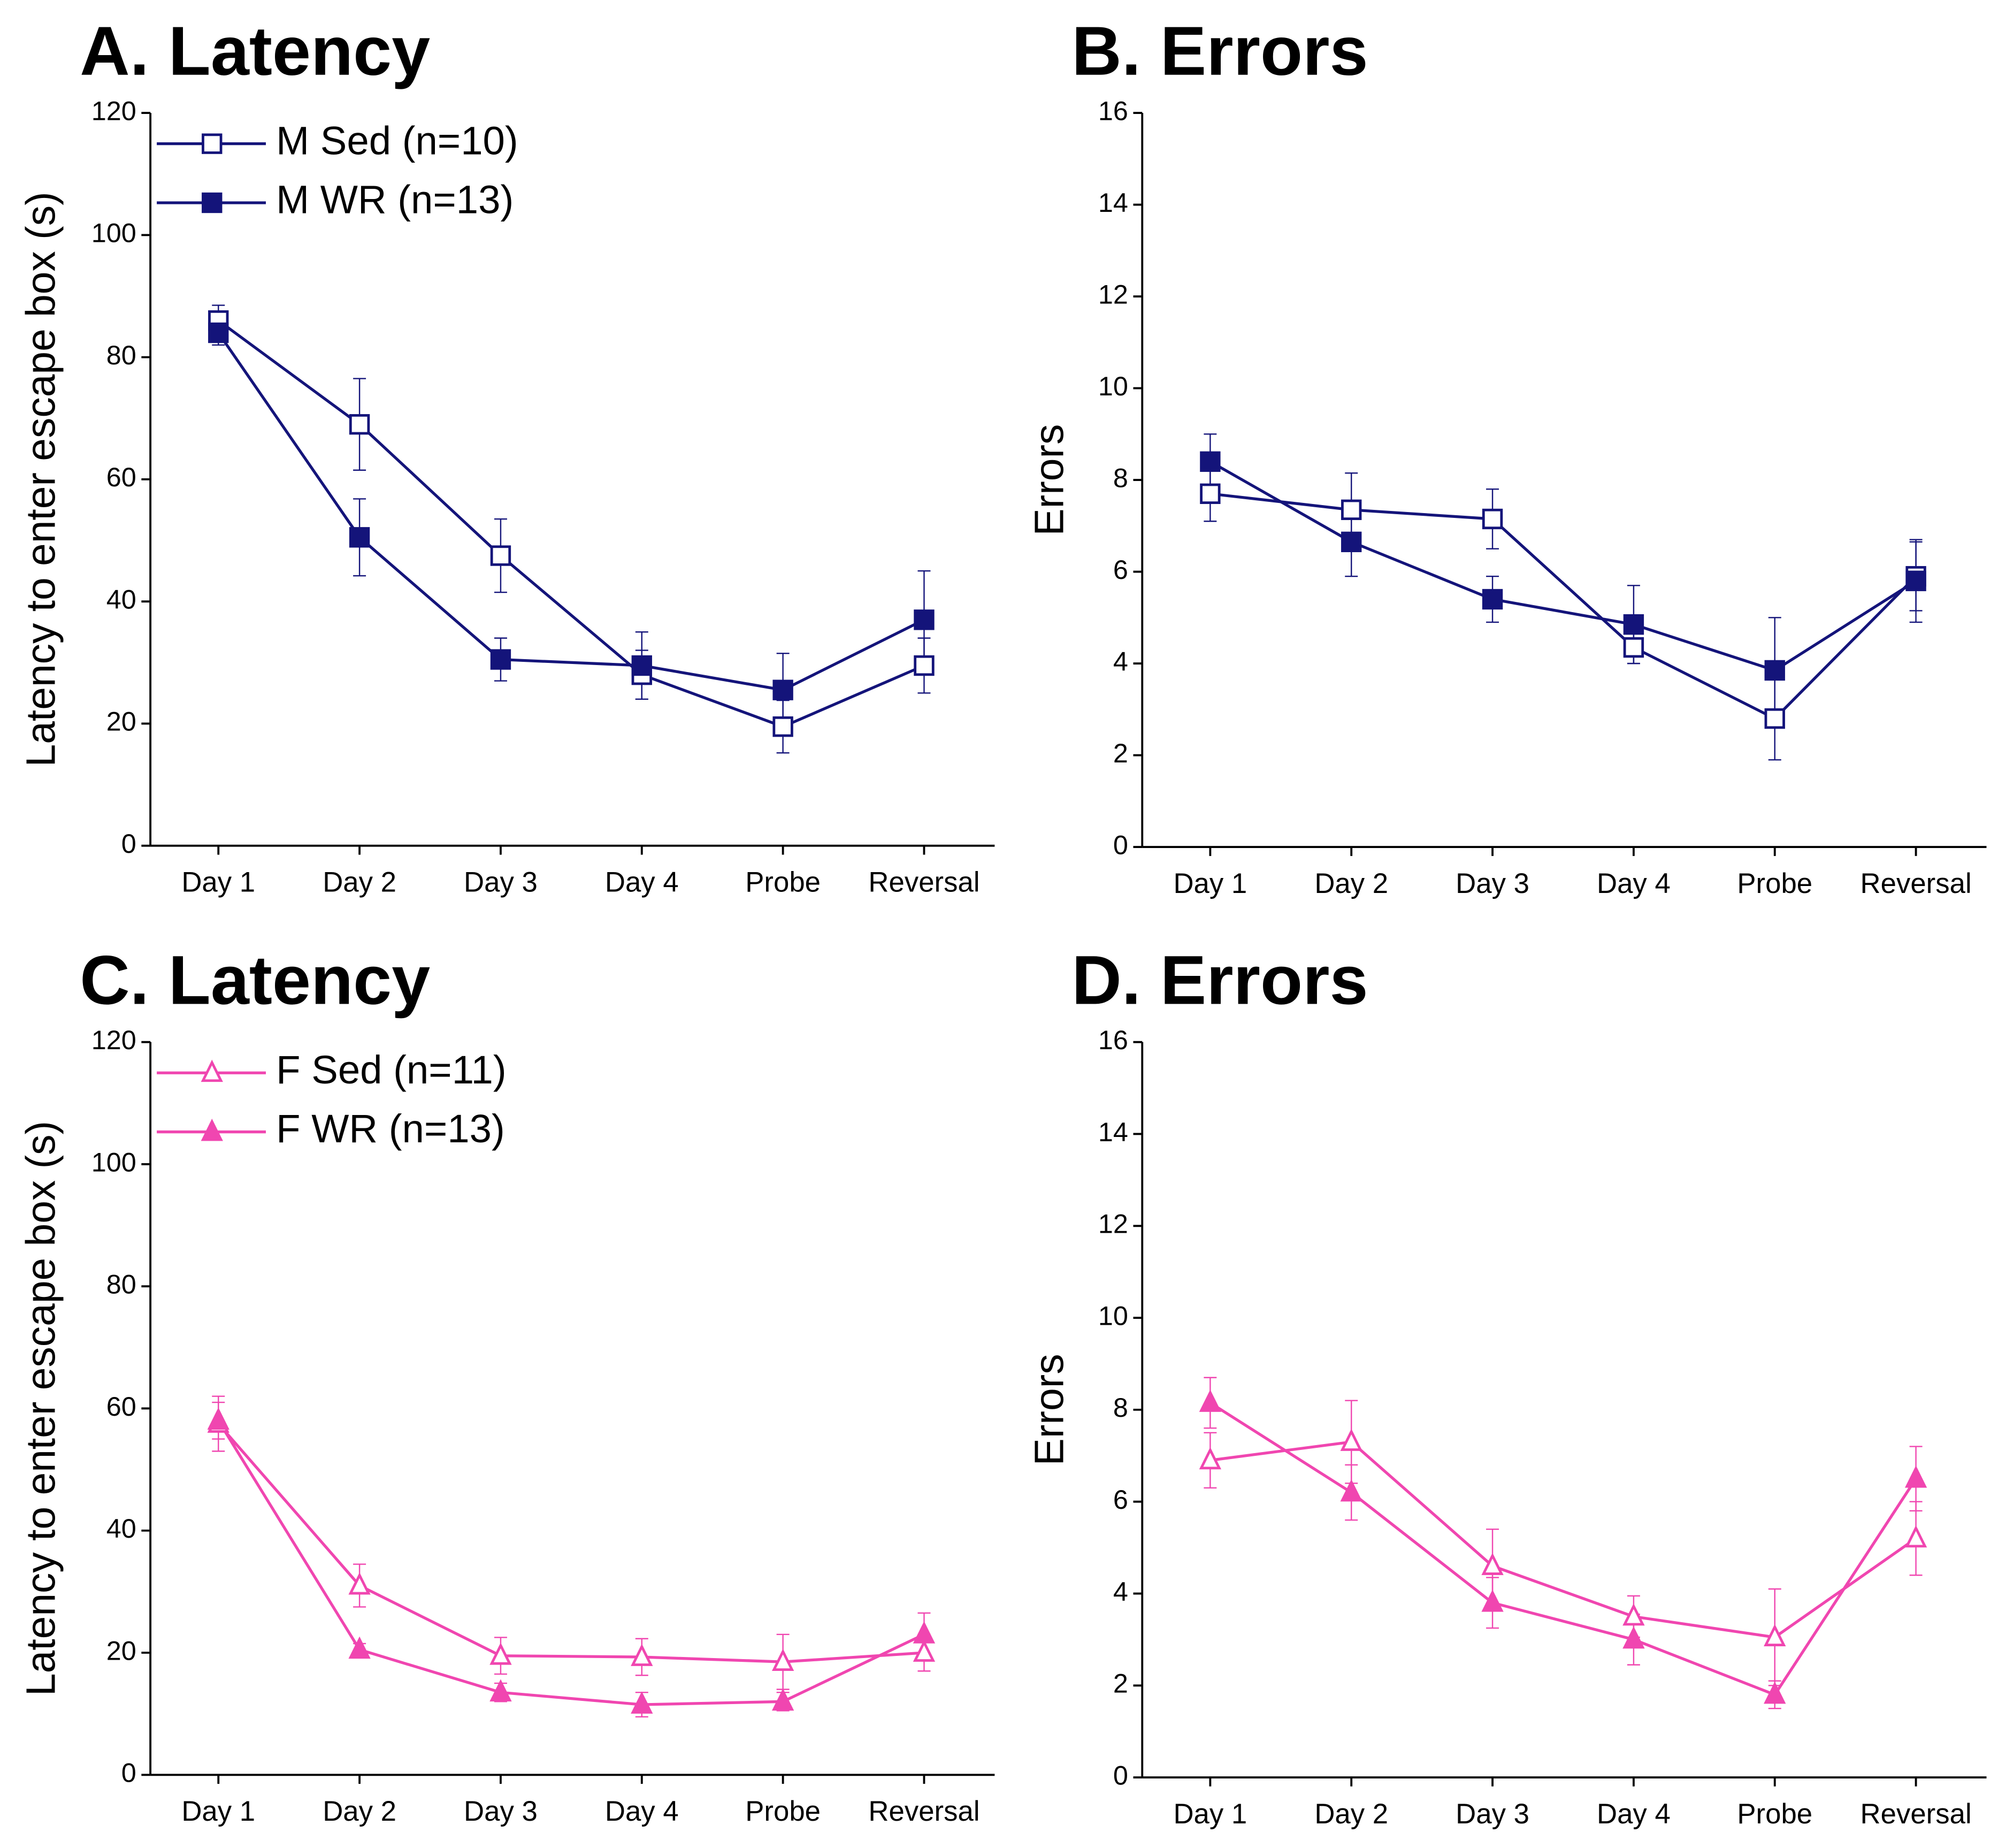  I want to click on panel-title: B. Errors, so click(1220, 51).